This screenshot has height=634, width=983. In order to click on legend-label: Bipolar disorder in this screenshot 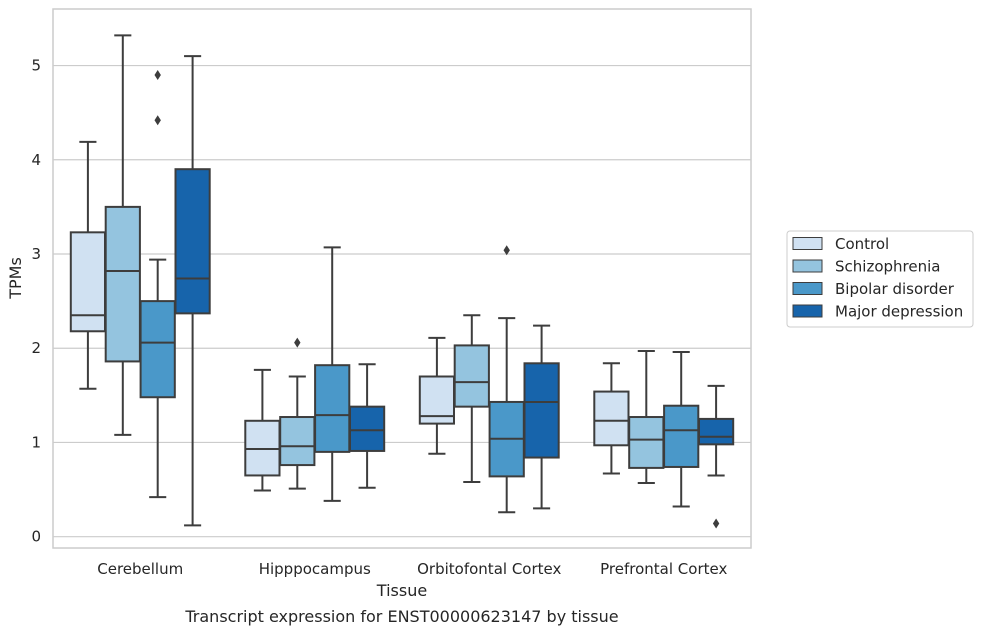, I will do `click(895, 289)`.